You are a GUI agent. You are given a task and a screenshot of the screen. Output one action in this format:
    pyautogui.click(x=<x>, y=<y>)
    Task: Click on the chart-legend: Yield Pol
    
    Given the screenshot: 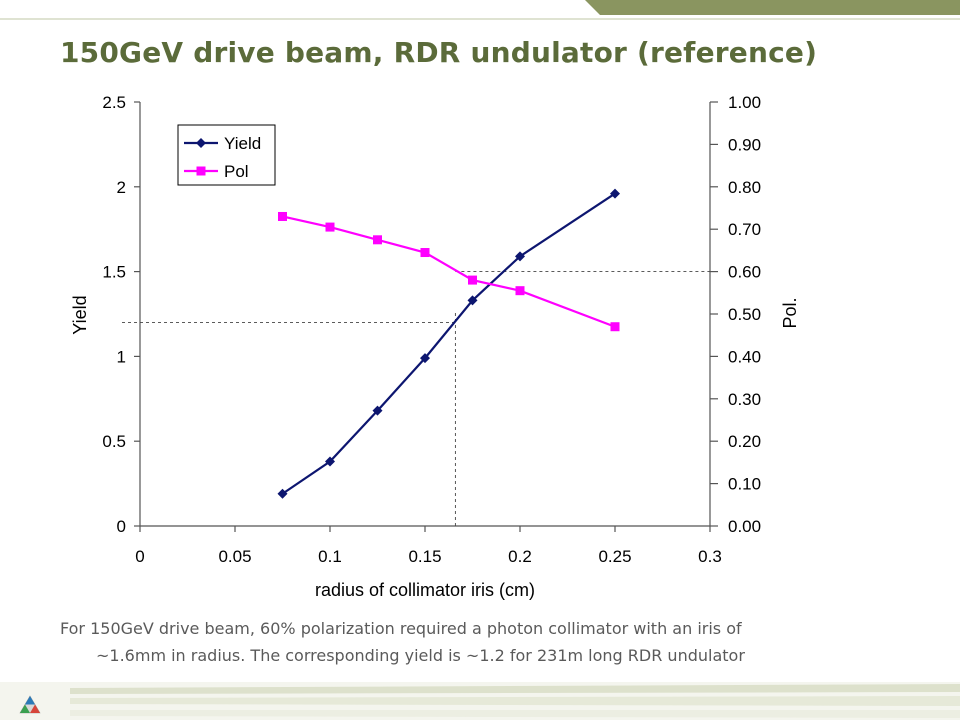 What is the action you would take?
    pyautogui.click(x=226, y=155)
    